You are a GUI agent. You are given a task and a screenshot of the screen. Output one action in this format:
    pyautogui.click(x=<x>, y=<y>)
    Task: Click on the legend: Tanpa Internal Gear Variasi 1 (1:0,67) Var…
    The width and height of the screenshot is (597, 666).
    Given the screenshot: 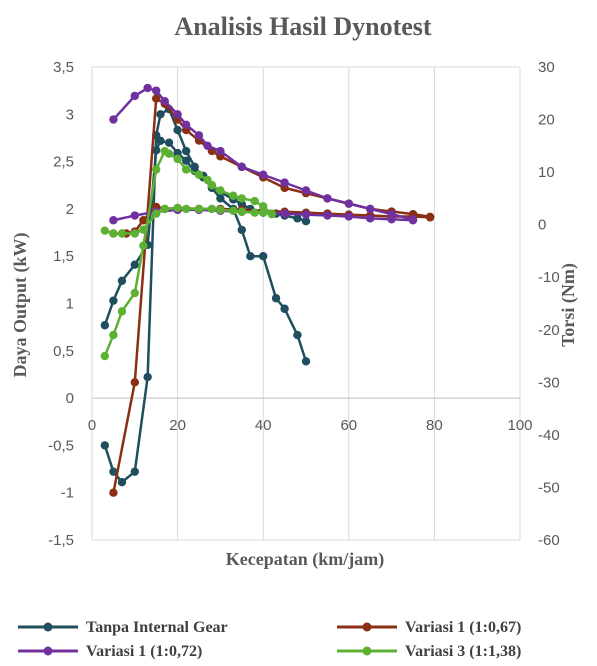 What is the action you would take?
    pyautogui.click(x=269, y=639)
    